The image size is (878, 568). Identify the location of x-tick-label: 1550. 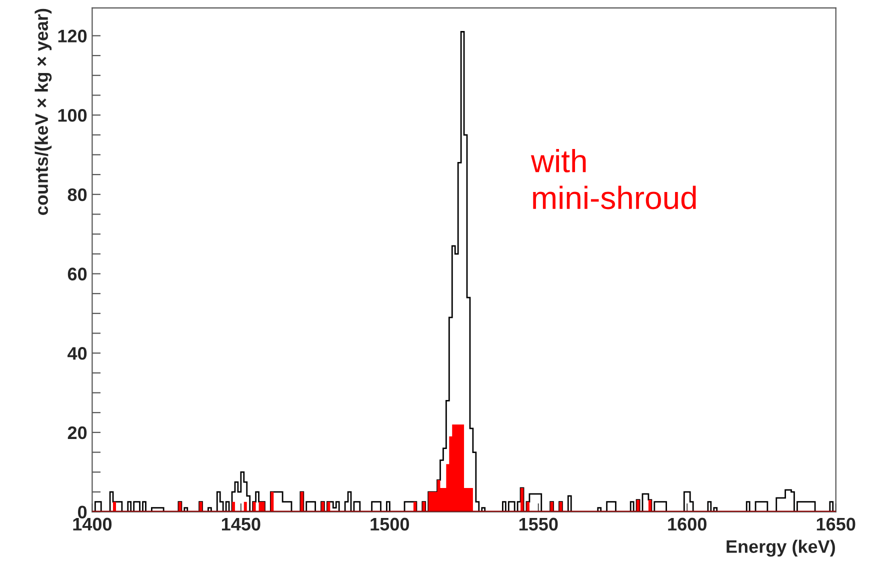
(538, 524).